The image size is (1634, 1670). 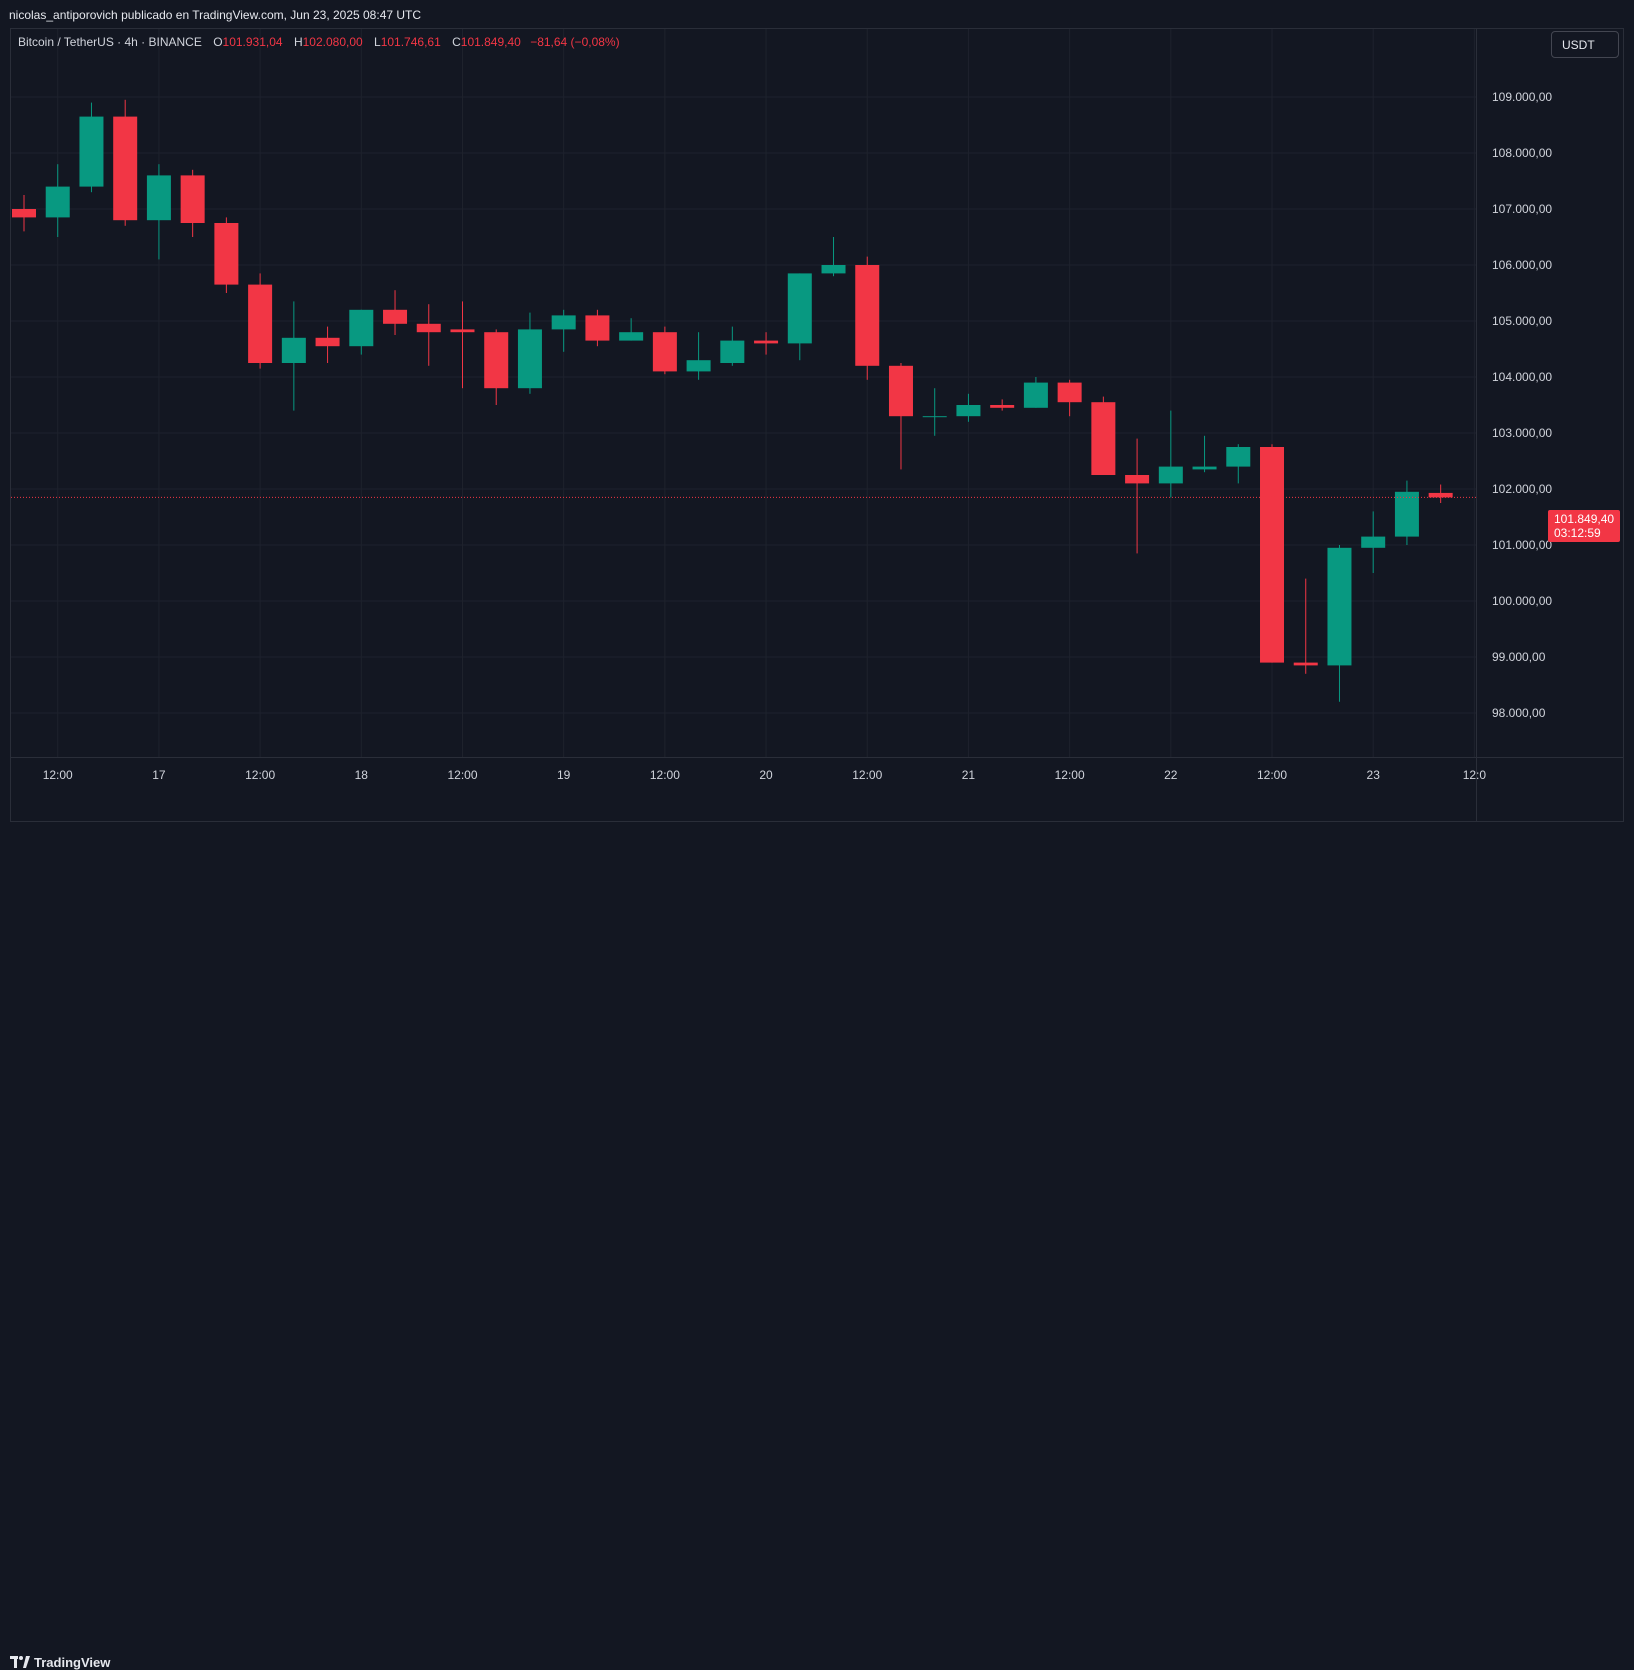 I want to click on tradingview-logo: TradingView, so click(x=60, y=1662).